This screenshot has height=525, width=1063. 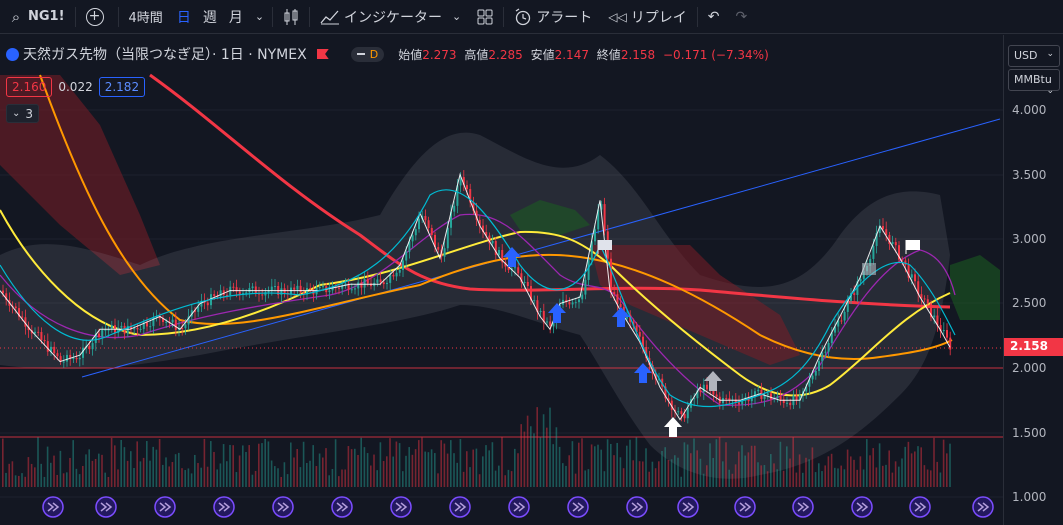 What do you see at coordinates (741, 17) in the screenshot?
I see `redo-button: ↷` at bounding box center [741, 17].